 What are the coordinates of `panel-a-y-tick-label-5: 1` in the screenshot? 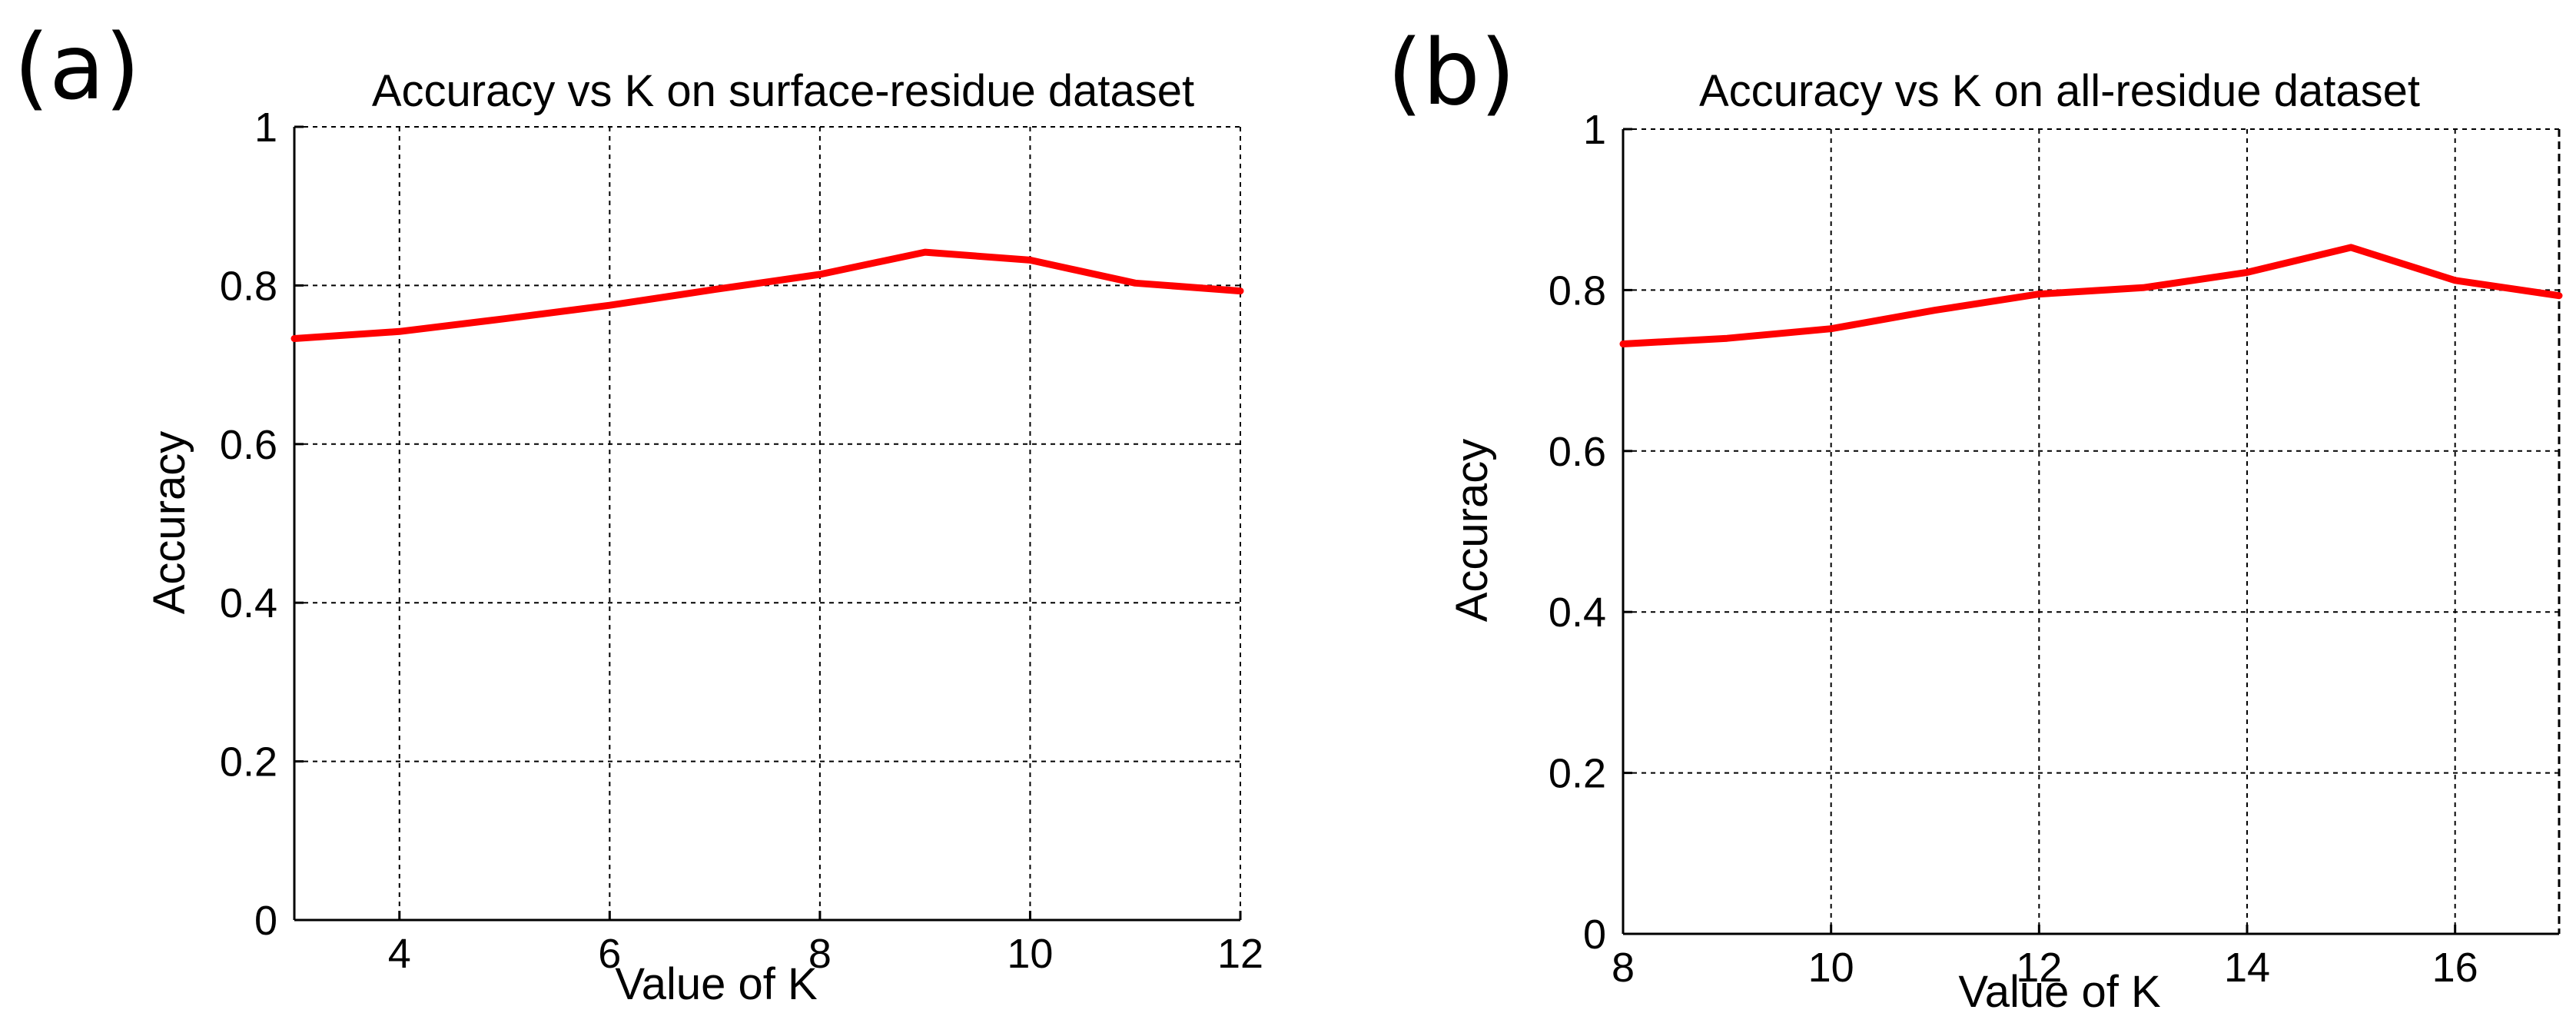 It's located at (265, 128).